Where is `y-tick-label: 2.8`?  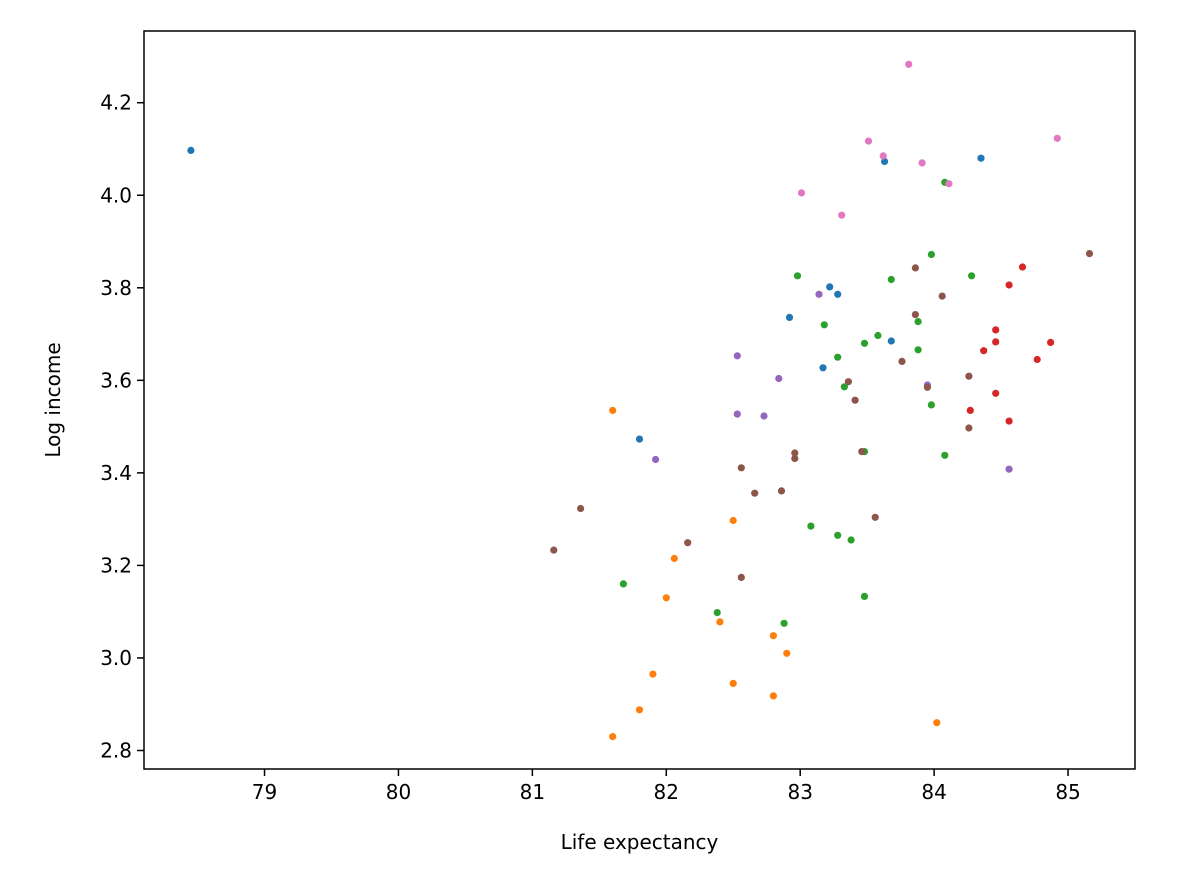
y-tick-label: 2.8 is located at coordinates (116, 750).